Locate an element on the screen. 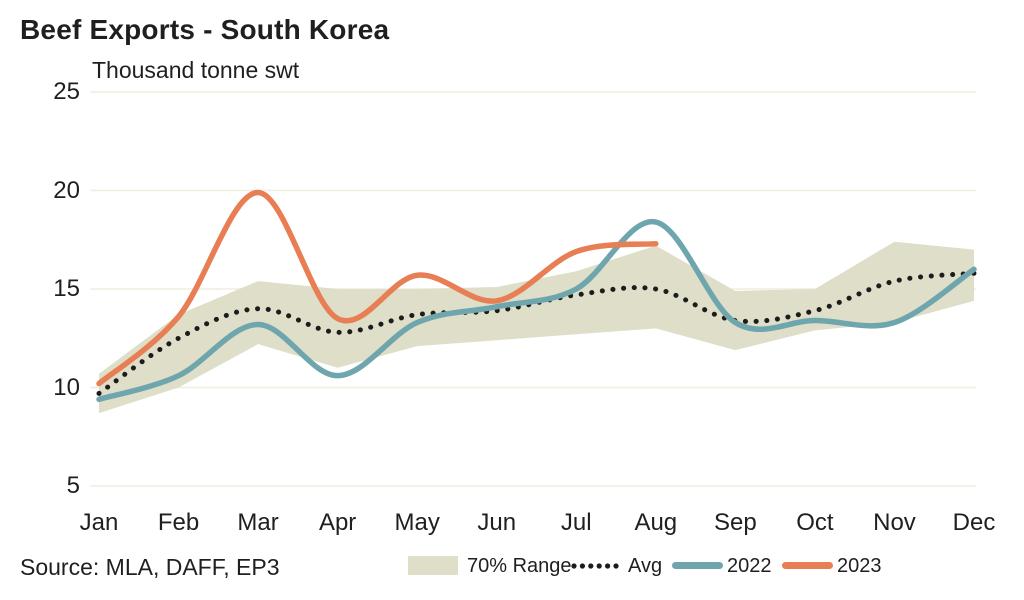  y-axis-unit-label: Thousand tonne swt is located at coordinates (196, 70).